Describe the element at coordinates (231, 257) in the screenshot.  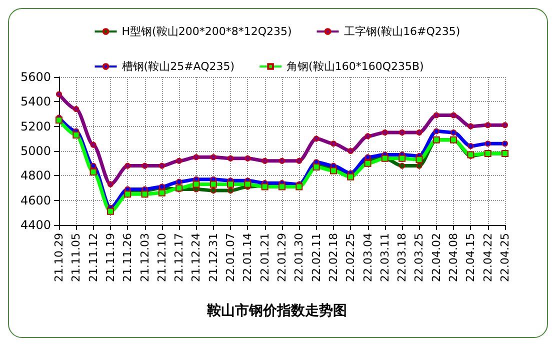
I see `x-tick-label: 22.01.07` at that location.